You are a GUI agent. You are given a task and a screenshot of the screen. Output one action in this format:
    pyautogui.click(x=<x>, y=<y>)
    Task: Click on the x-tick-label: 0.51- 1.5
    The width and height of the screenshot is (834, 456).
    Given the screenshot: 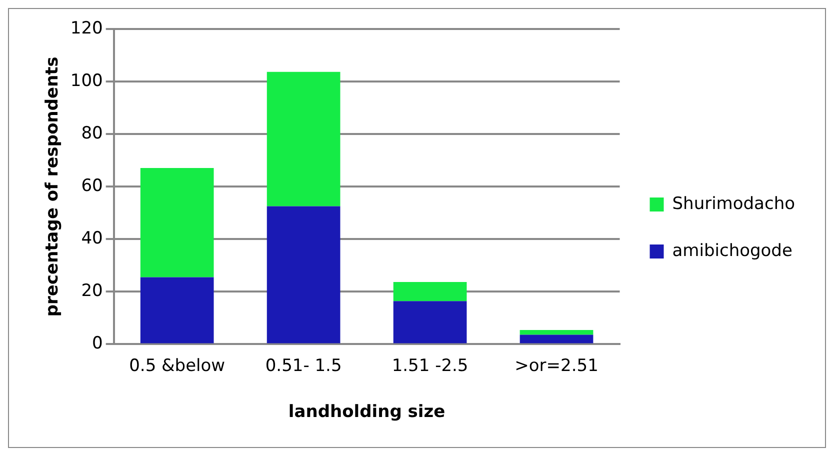 What is the action you would take?
    pyautogui.click(x=303, y=366)
    